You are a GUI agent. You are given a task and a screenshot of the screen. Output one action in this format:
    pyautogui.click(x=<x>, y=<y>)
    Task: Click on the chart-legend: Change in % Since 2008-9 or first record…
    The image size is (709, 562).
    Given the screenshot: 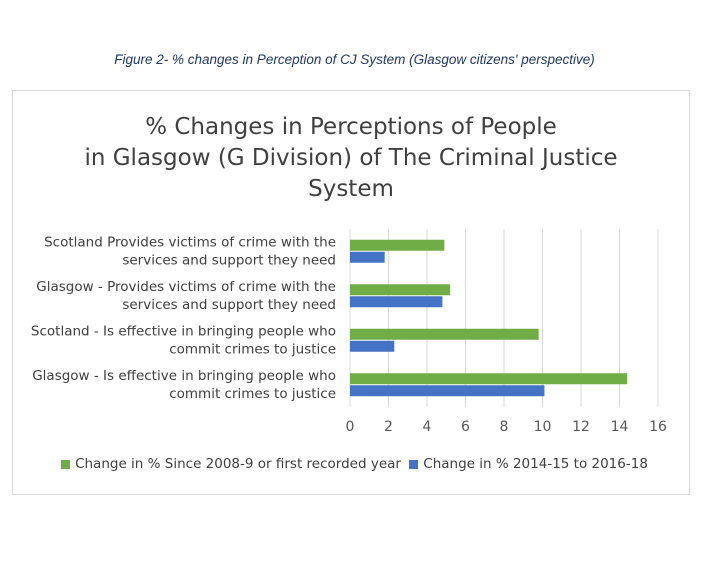 What is the action you would take?
    pyautogui.click(x=354, y=464)
    